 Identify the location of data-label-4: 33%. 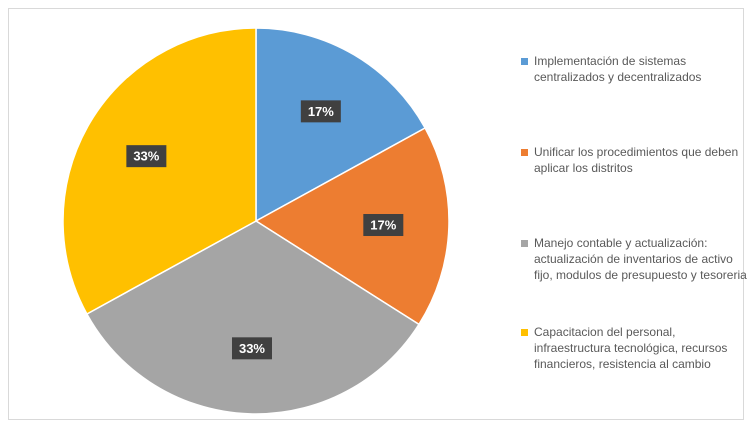
(146, 156).